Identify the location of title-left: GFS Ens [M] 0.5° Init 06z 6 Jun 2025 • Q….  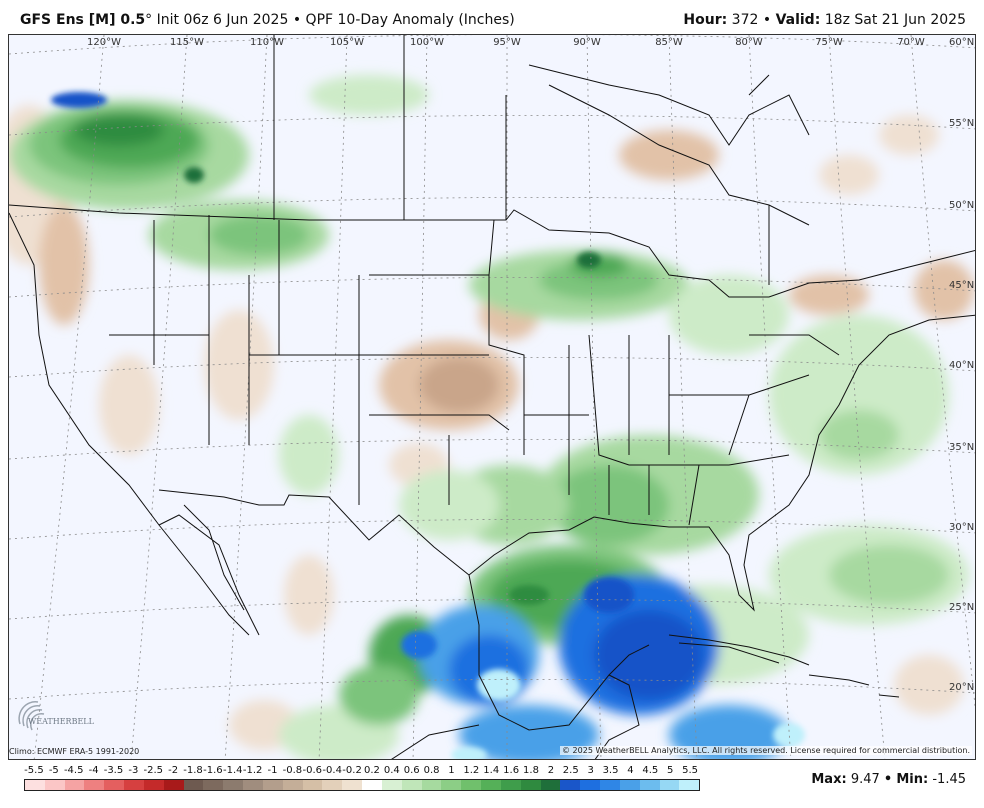
(267, 20).